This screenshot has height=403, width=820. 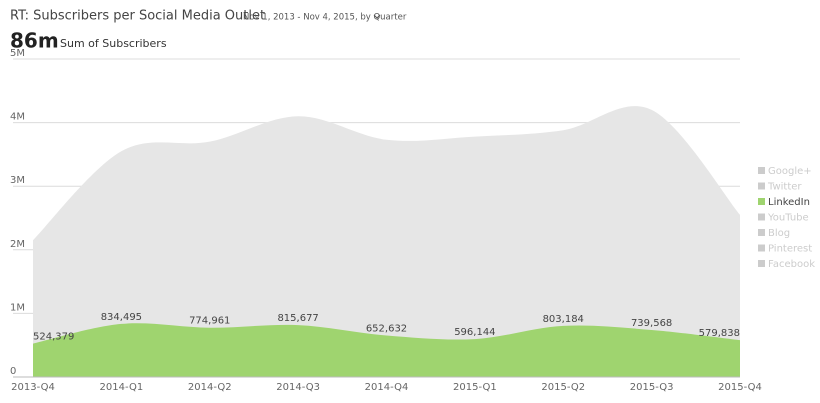 What do you see at coordinates (17, 117) in the screenshot?
I see `y-tick-label: 4M` at bounding box center [17, 117].